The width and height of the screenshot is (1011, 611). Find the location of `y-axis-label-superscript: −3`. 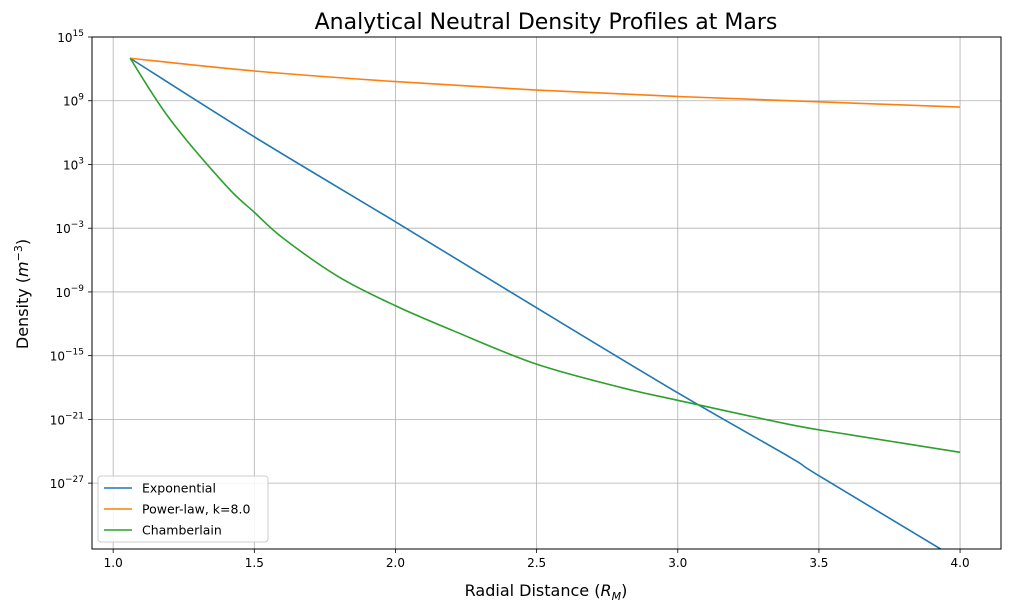

y-axis-label-superscript: −3 is located at coordinates (18, 253).